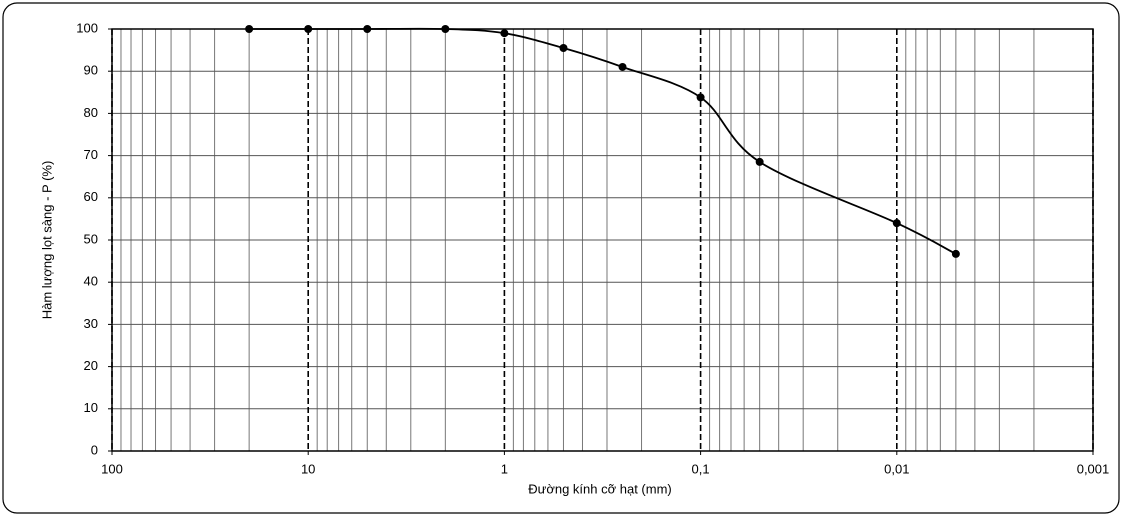 This screenshot has height=517, width=1123. Describe the element at coordinates (91, 112) in the screenshot. I see `y-tick-label: 80` at that location.